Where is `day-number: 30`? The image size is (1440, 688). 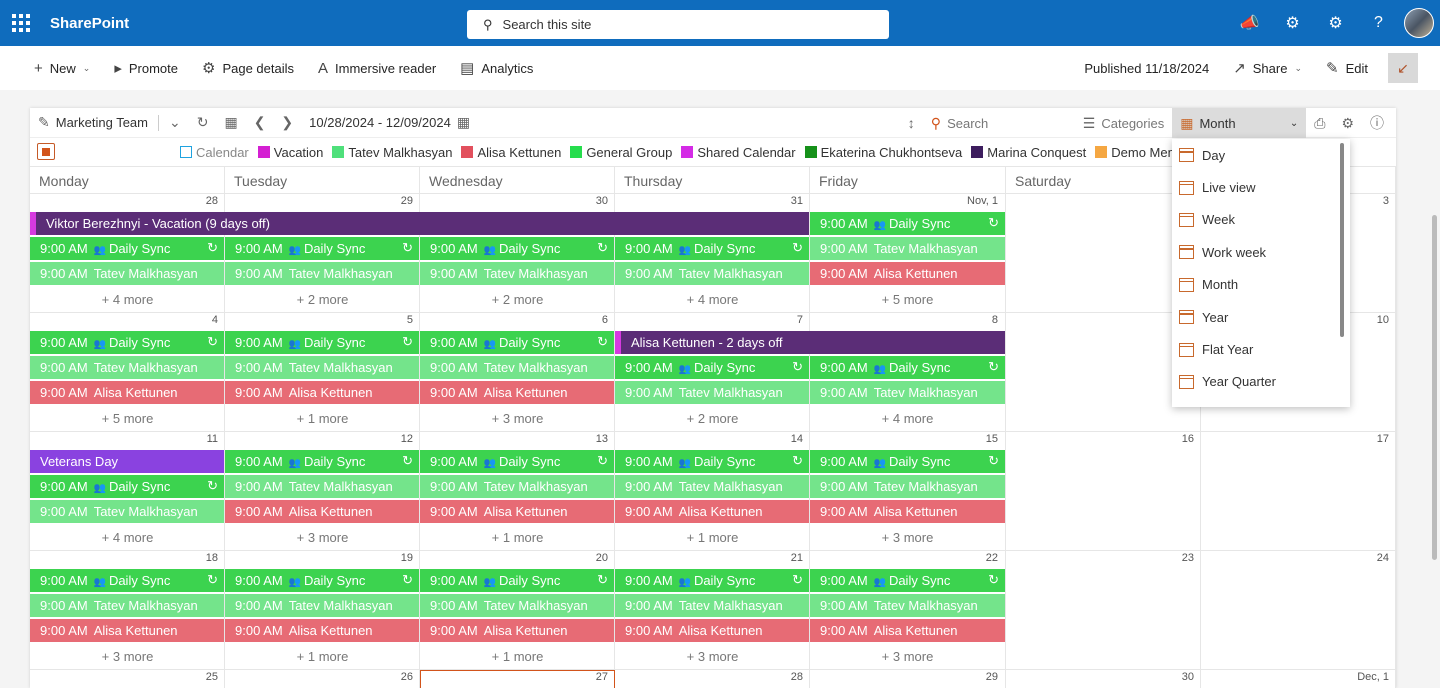
day-number: 30 is located at coordinates (1187, 677).